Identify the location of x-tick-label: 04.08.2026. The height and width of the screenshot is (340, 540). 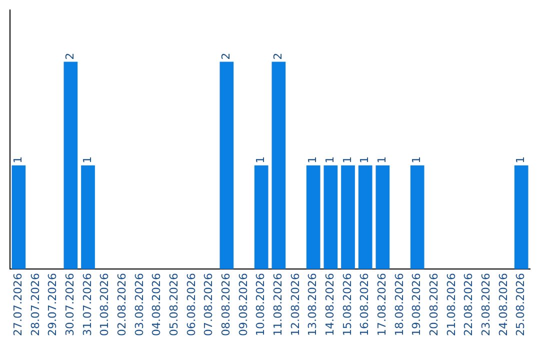
(157, 304).